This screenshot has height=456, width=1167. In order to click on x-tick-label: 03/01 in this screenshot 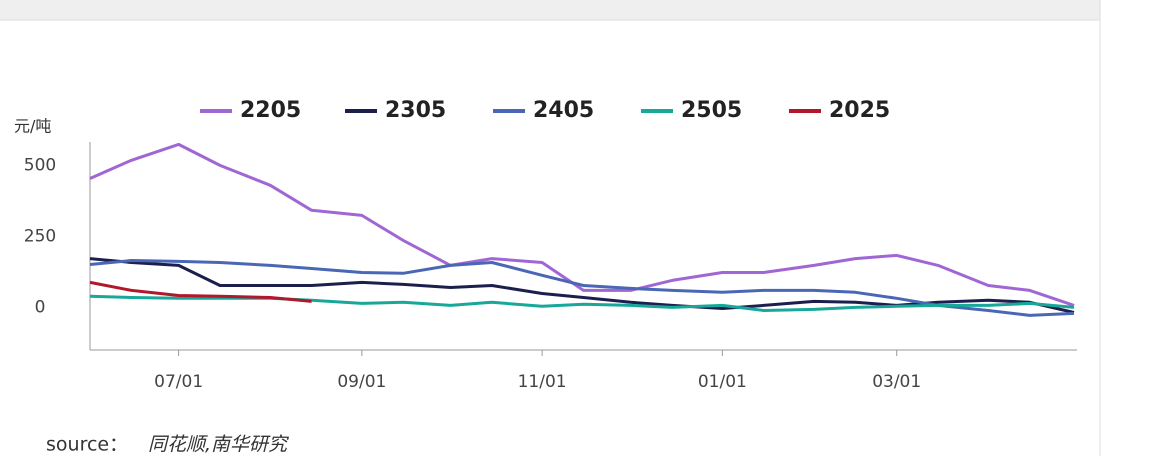, I will do `click(896, 382)`.